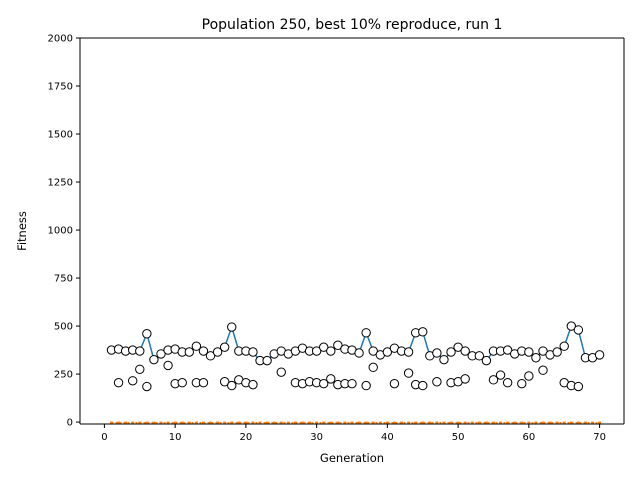  I want to click on y-tick-label: 500, so click(63, 327).